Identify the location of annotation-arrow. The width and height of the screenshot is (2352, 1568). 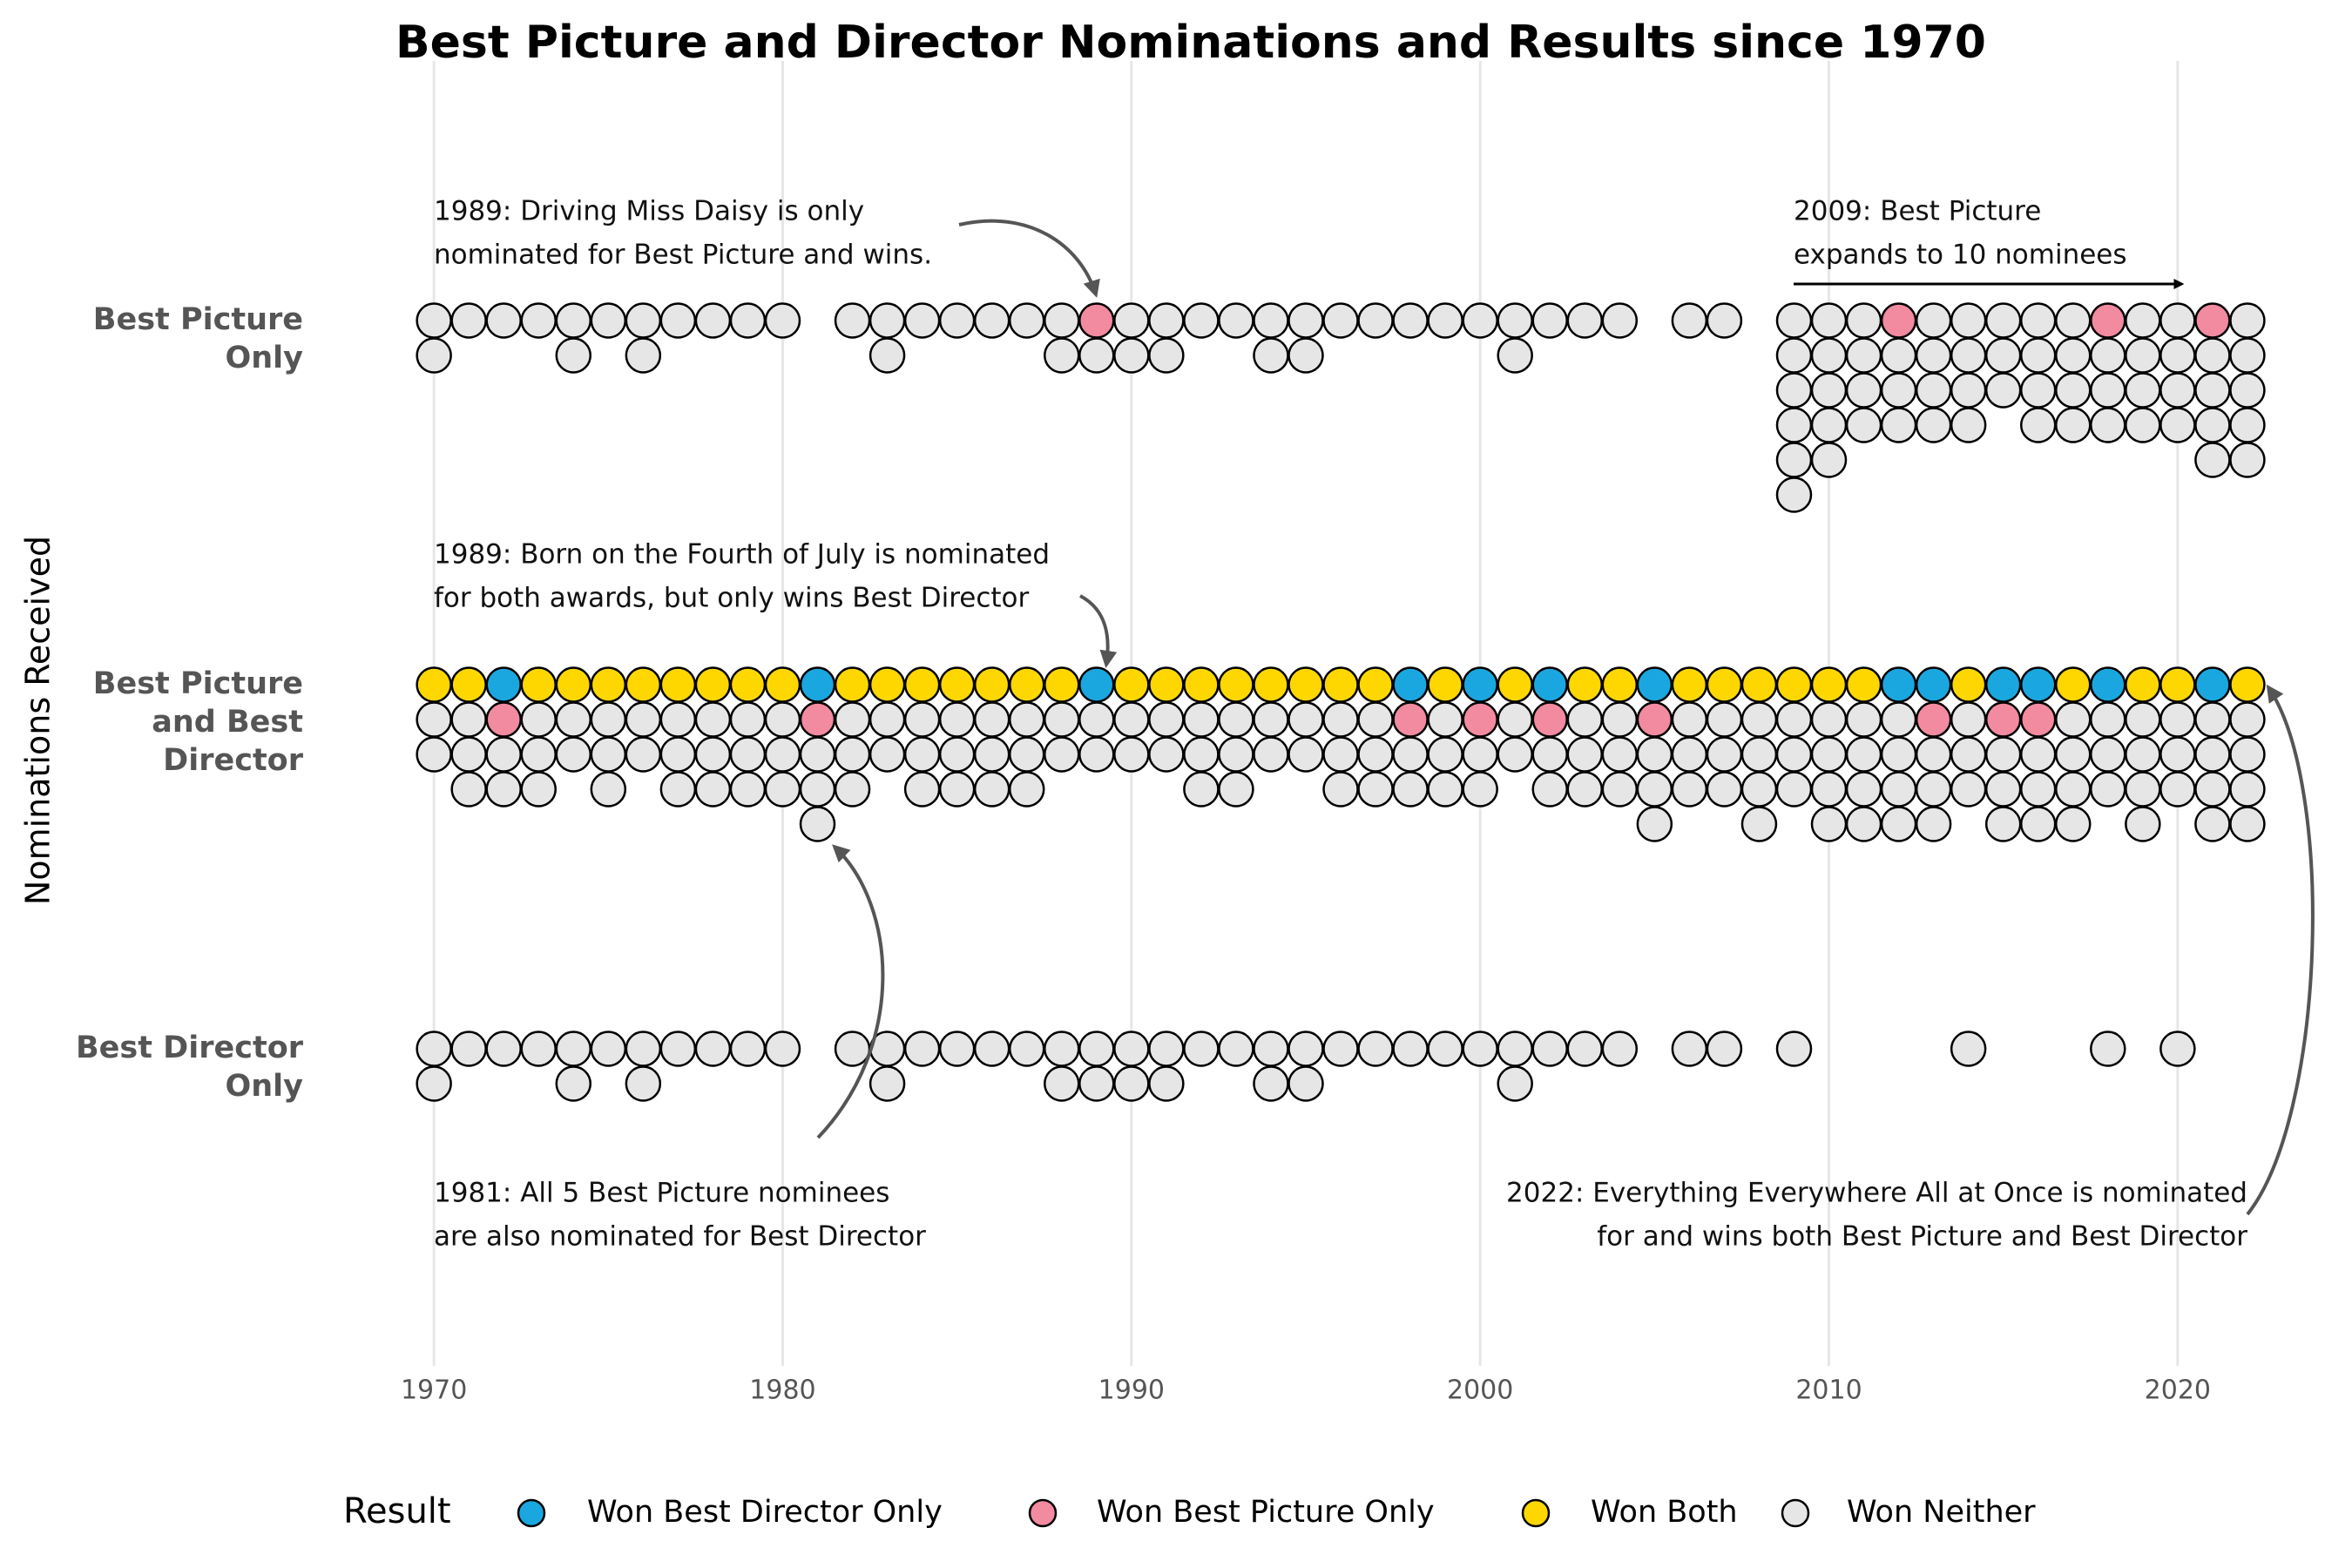
(850, 992).